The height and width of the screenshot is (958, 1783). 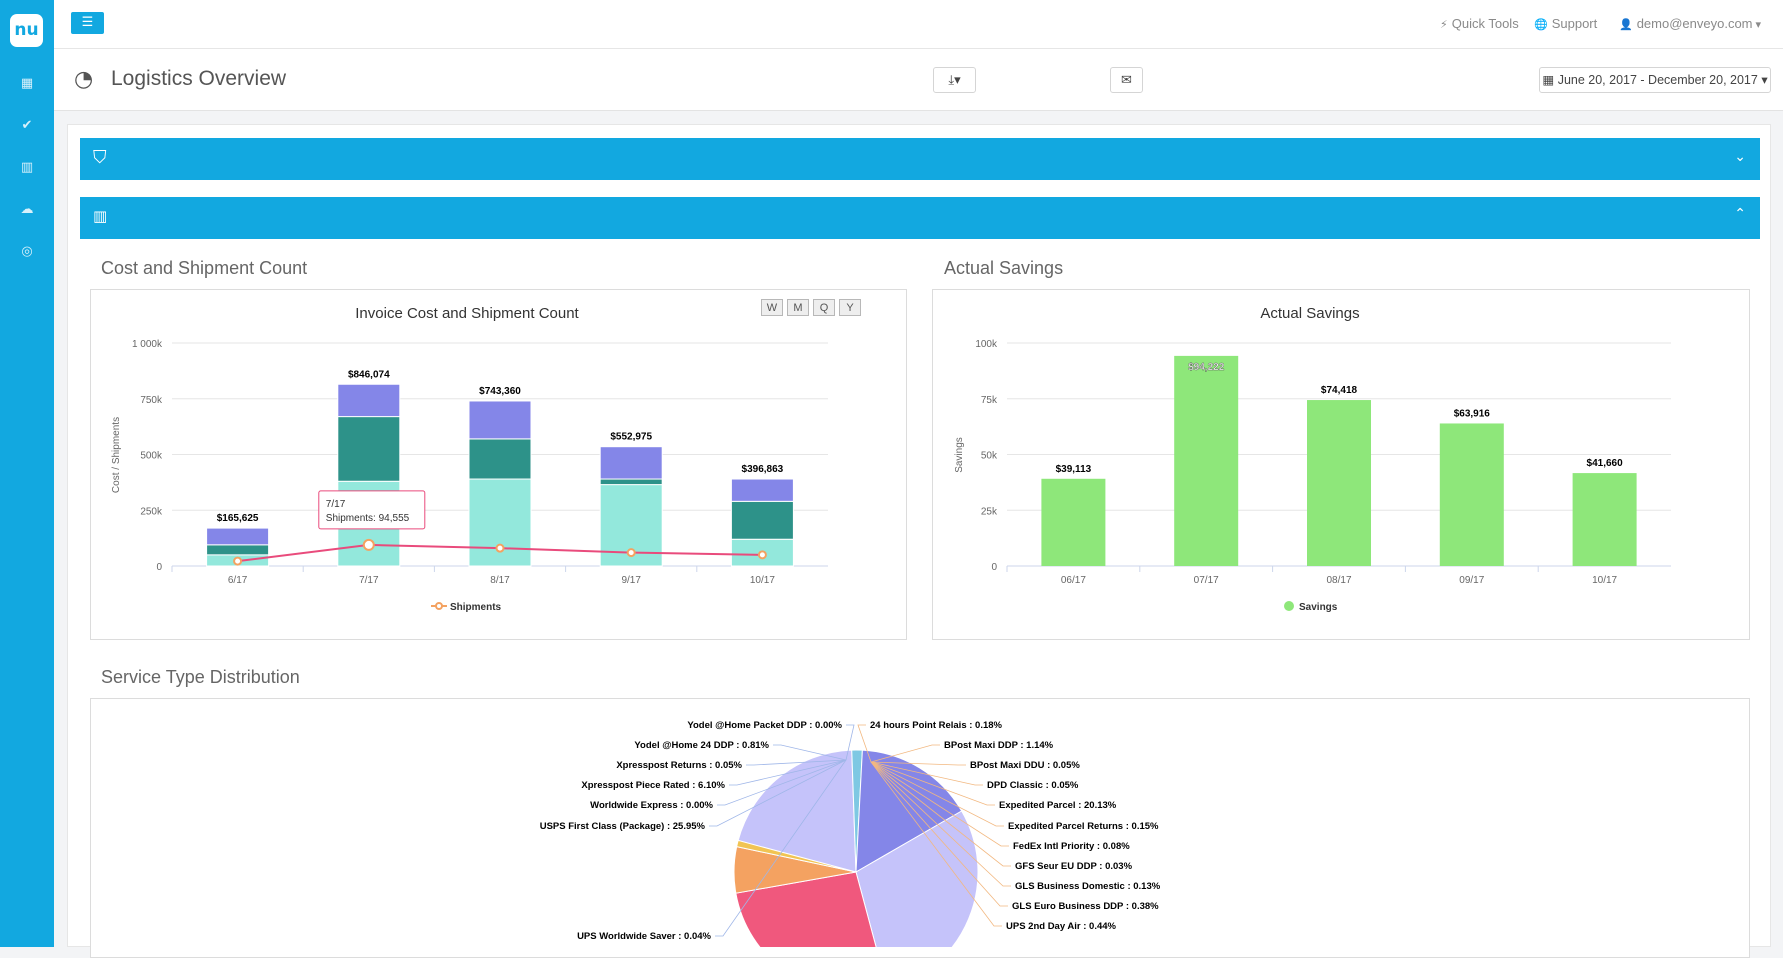 I want to click on x-tick-label: 08/17, so click(x=1338, y=580).